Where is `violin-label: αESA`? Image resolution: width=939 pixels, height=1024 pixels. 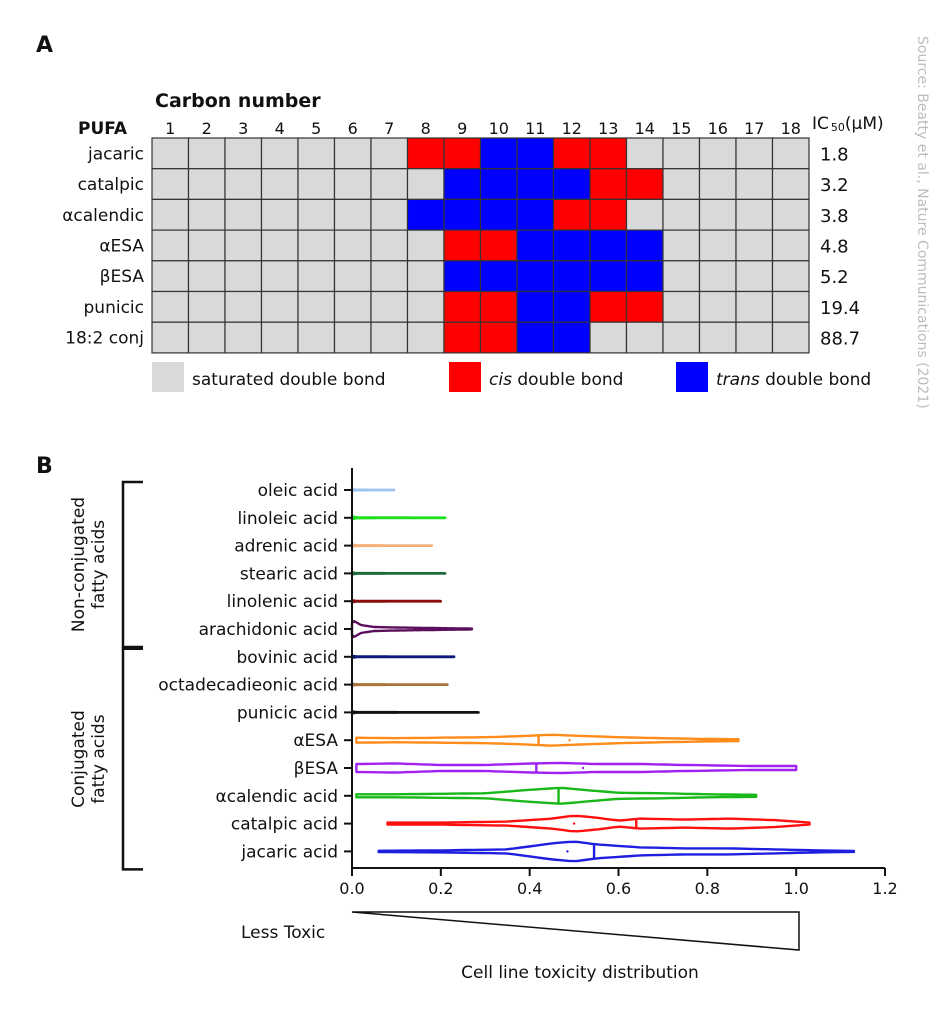
violin-label: αESA is located at coordinates (315, 741).